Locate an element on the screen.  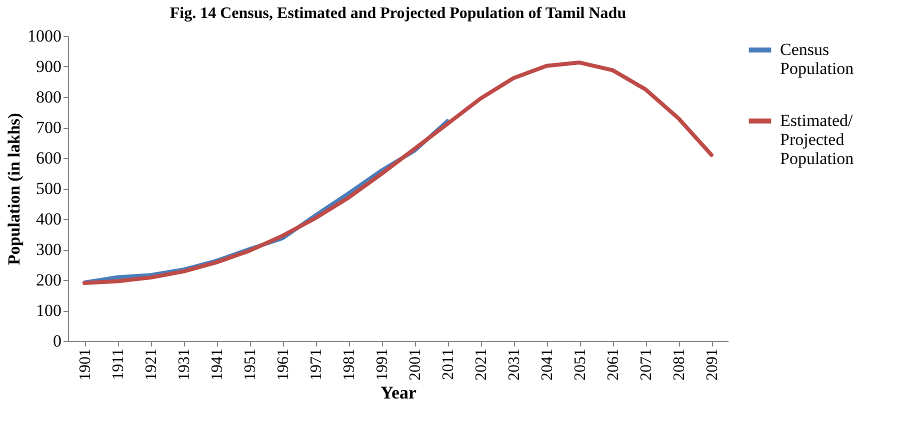
y-tick-label: 400 is located at coordinates (49, 219).